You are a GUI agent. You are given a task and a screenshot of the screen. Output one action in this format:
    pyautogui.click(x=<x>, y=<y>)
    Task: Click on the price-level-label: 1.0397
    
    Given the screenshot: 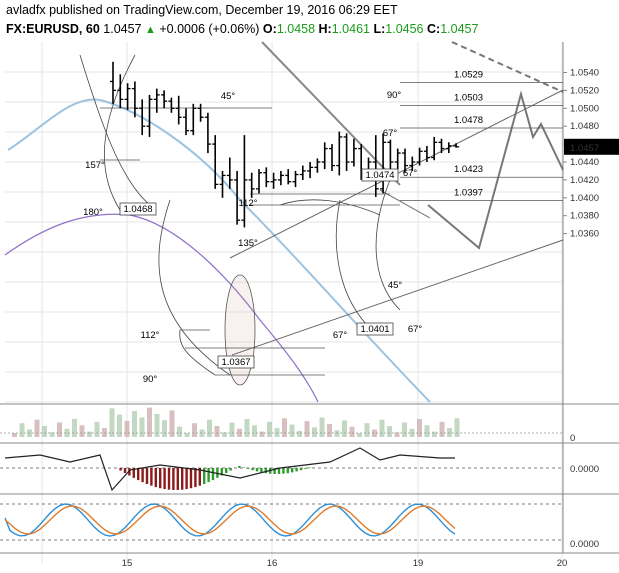 What is the action you would take?
    pyautogui.click(x=468, y=192)
    